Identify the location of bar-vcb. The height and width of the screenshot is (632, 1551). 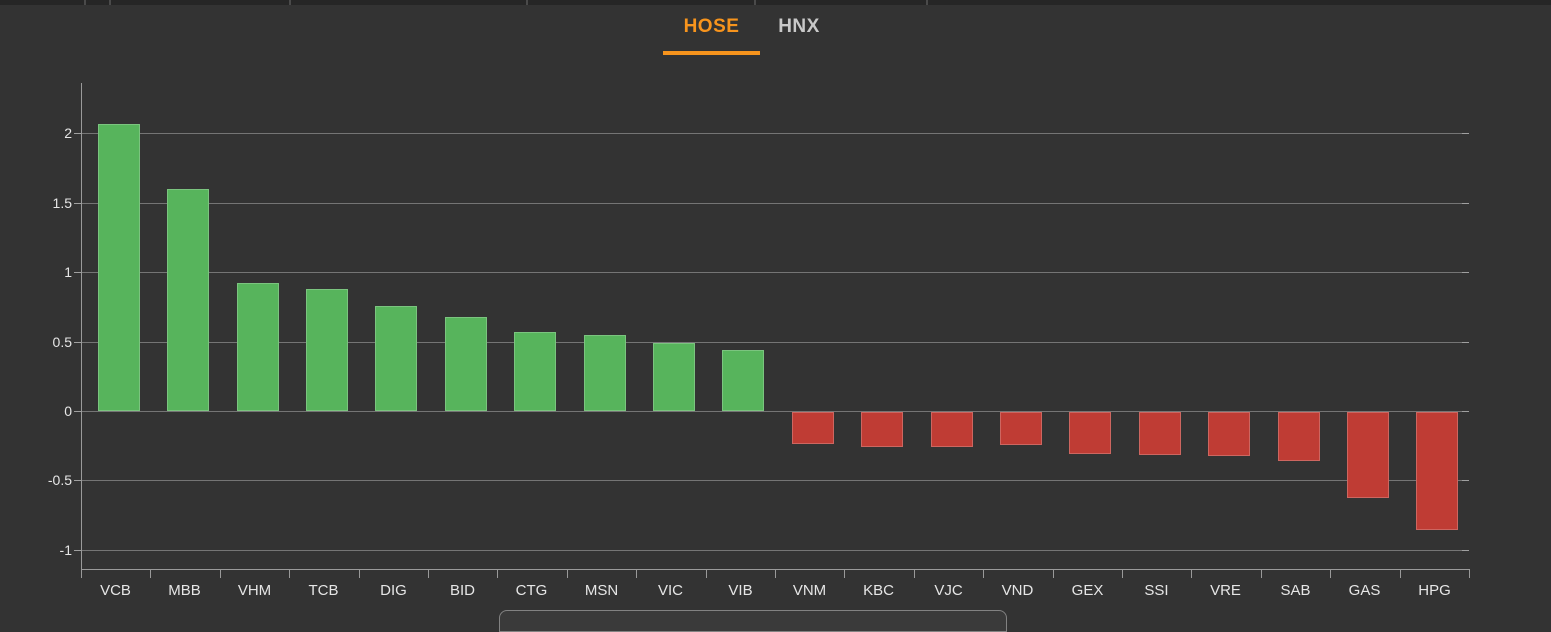
(119, 267).